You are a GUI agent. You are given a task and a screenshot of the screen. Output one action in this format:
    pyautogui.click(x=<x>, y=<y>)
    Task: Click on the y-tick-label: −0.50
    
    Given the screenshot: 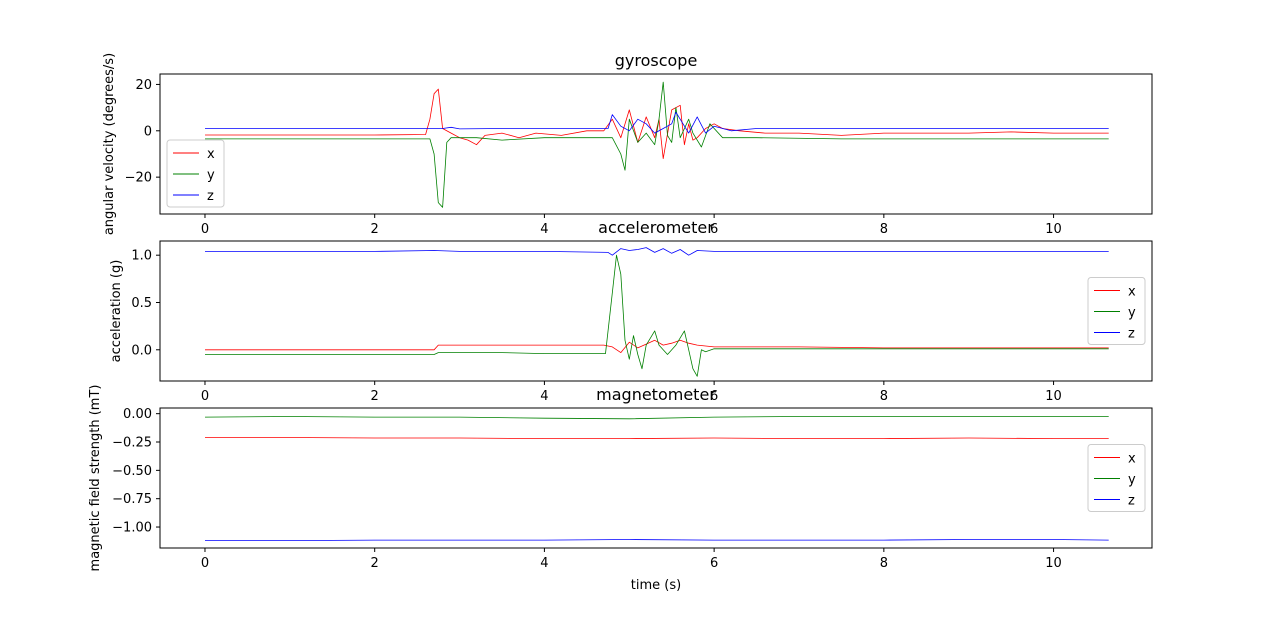 What is the action you would take?
    pyautogui.click(x=132, y=471)
    